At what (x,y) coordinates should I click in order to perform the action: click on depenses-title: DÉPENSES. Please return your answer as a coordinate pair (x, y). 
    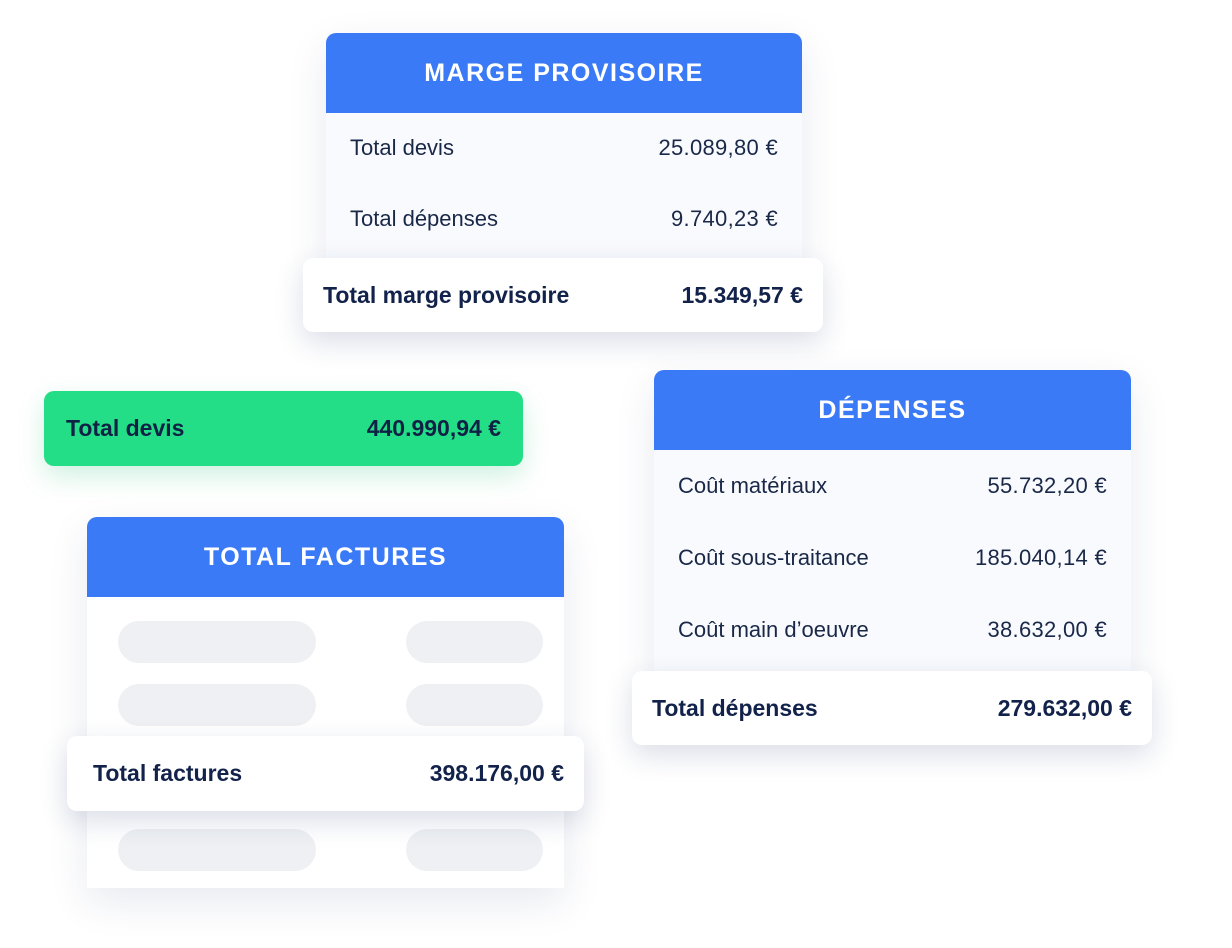
    Looking at the image, I should click on (892, 410).